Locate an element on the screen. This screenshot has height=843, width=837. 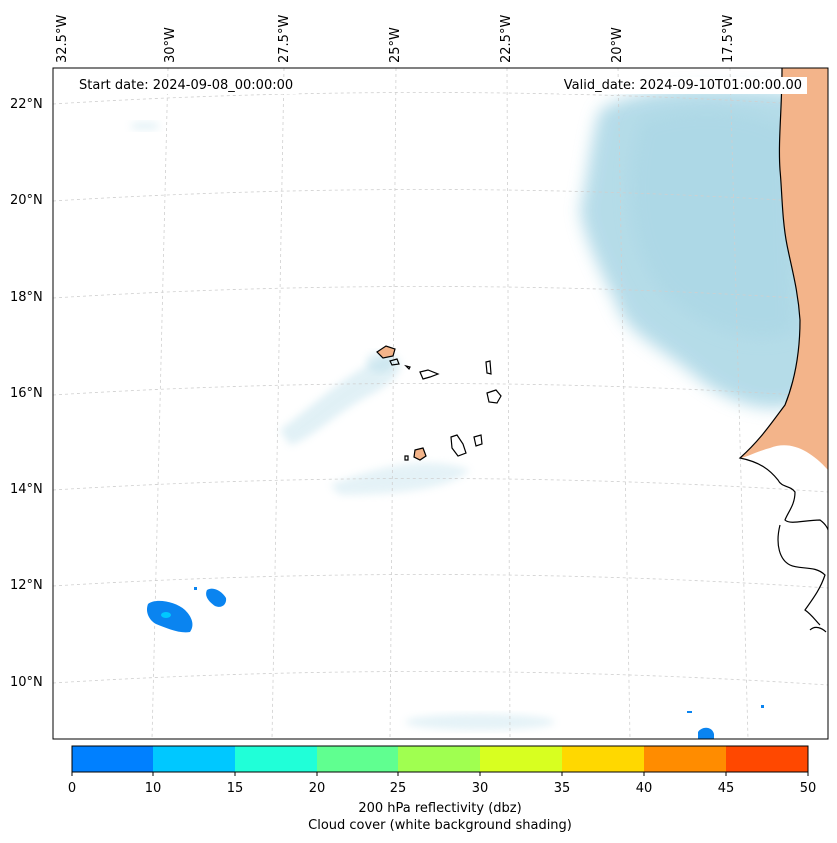
island-maio is located at coordinates (478, 440).